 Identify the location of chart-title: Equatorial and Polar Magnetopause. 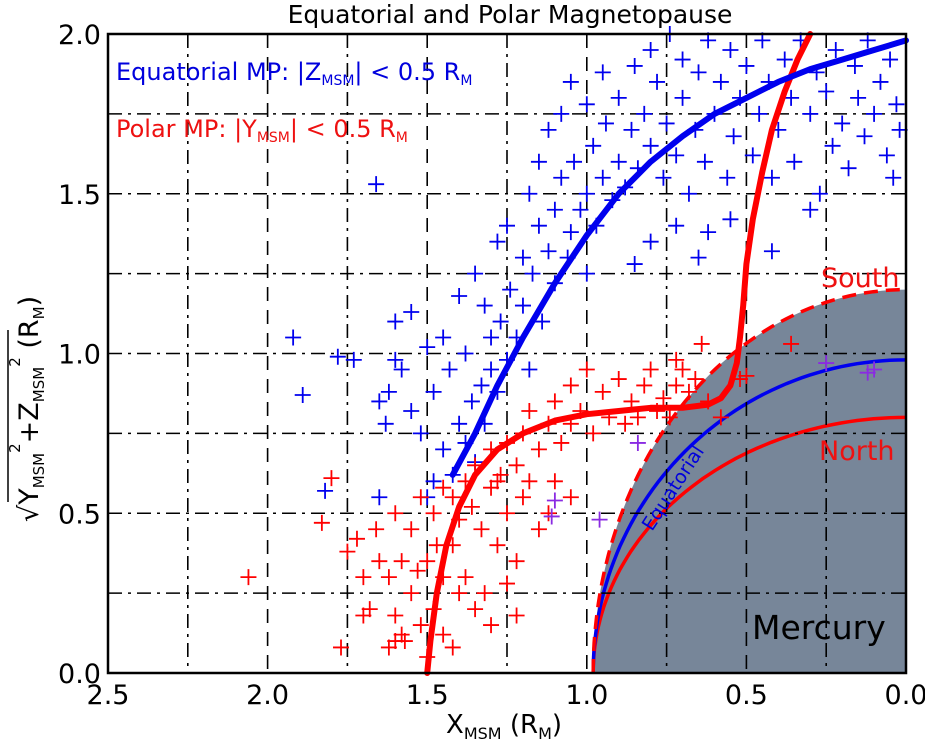
(510, 14).